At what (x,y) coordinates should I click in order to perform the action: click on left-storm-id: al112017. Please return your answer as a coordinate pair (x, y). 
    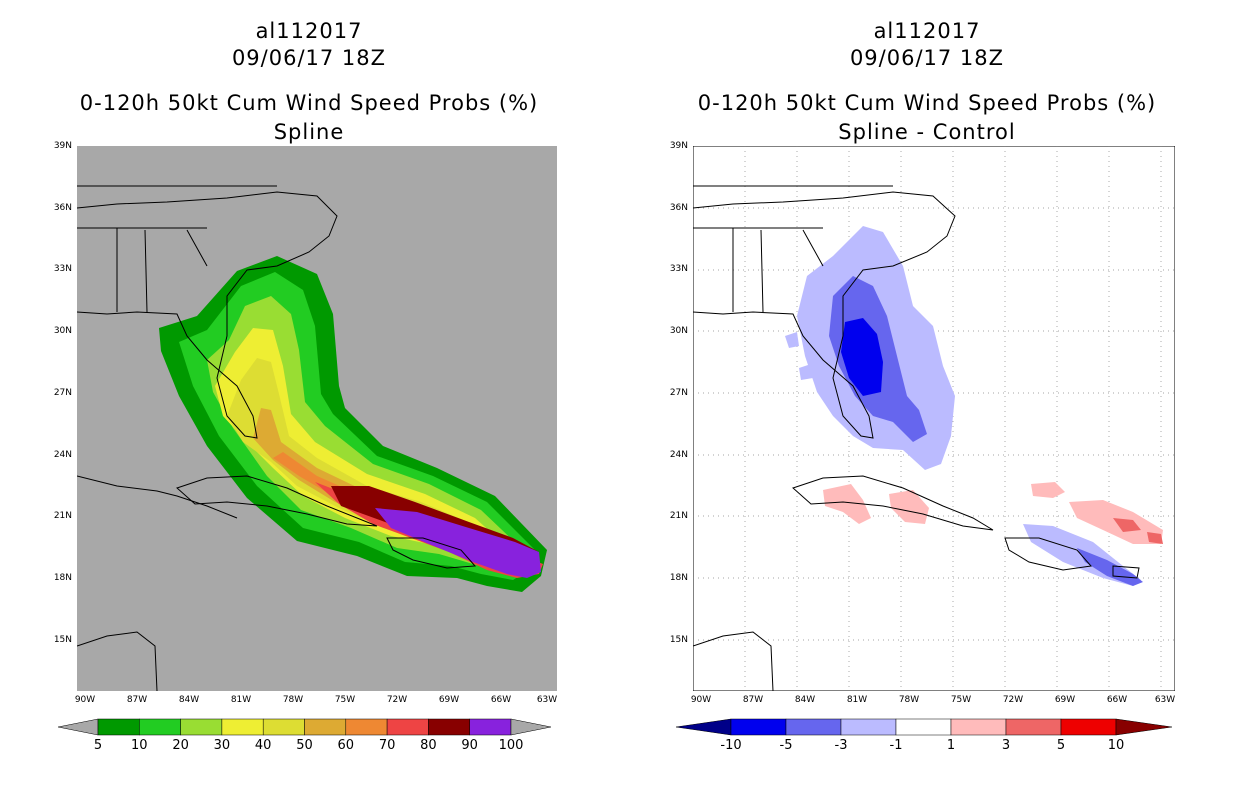
    Looking at the image, I should click on (309, 31).